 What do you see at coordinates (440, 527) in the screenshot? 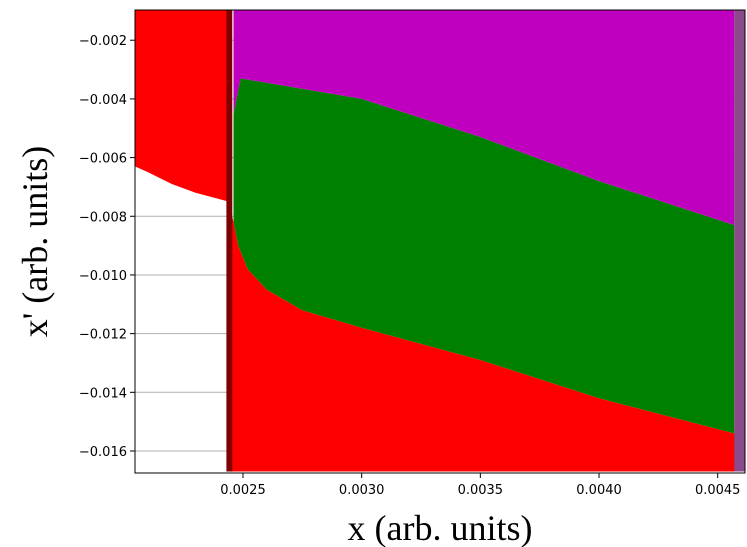
I see `x-axis-label: x (arb. units)` at bounding box center [440, 527].